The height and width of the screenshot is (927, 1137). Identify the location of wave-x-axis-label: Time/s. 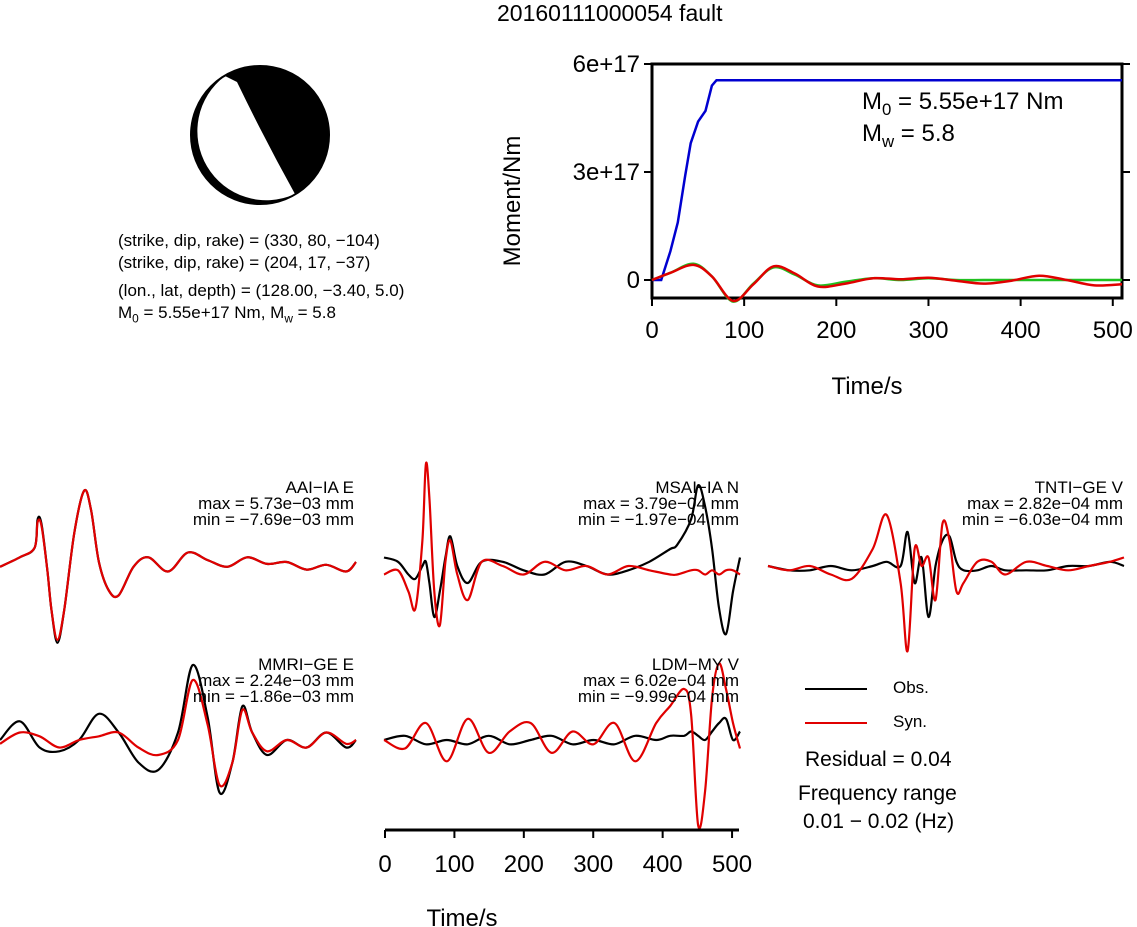
(461, 916).